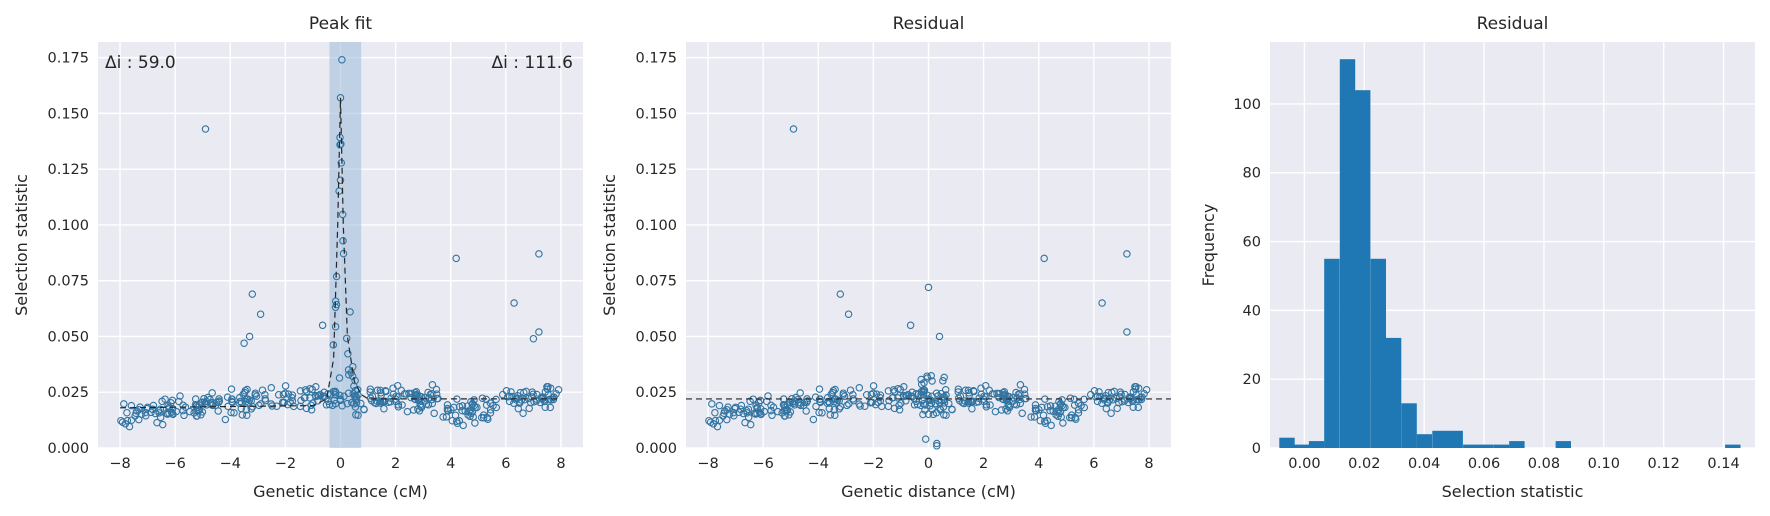  I want to click on plot-extras, so click(345, 245).